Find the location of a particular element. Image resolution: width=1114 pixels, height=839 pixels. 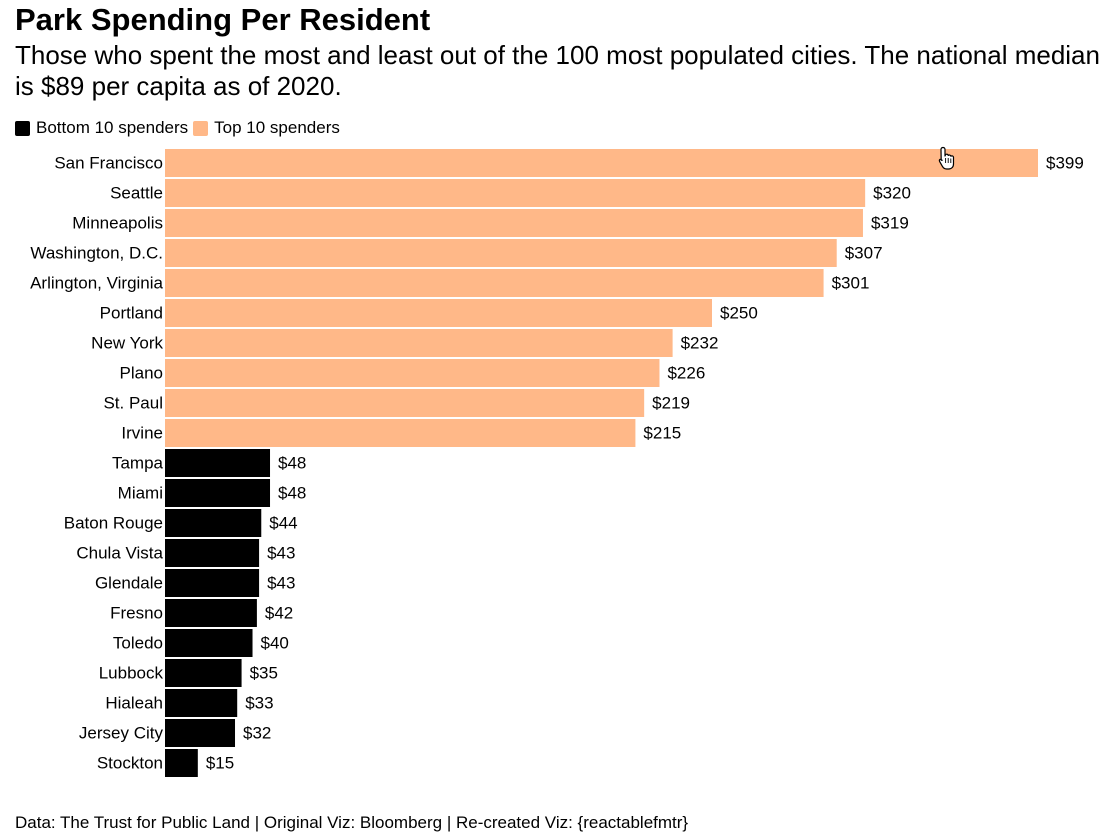

category-label: Chula Vista is located at coordinates (119, 553).